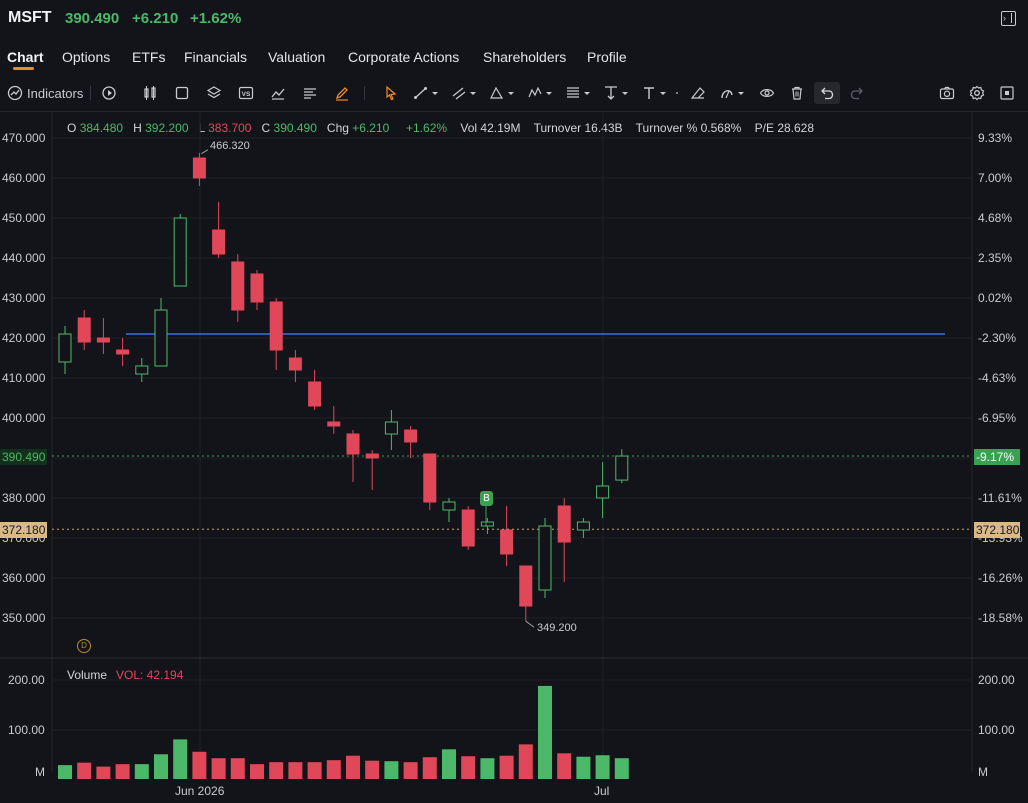  I want to click on volume-axis-unit: M, so click(40, 772).